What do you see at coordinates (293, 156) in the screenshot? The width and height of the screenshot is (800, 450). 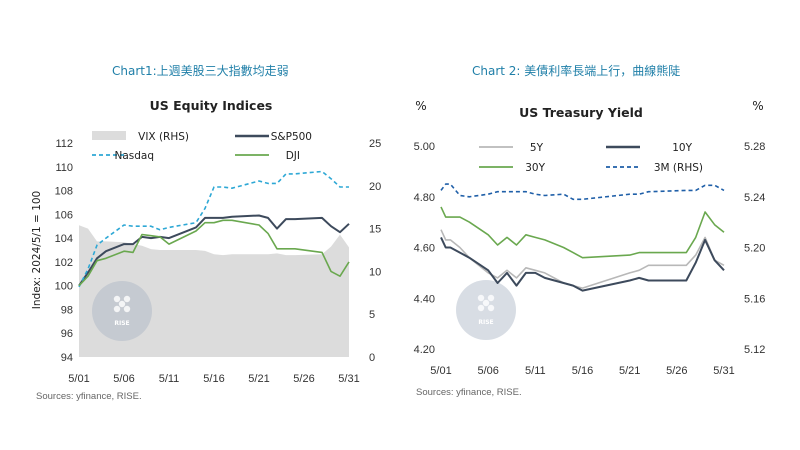 I see `legend-label: DJI` at bounding box center [293, 156].